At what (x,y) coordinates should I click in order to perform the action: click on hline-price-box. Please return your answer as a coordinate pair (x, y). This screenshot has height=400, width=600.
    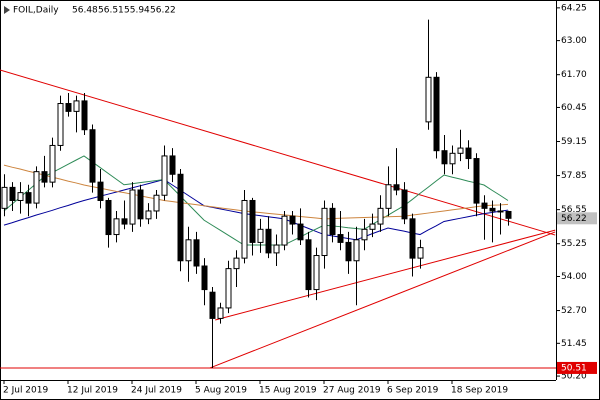
    Looking at the image, I should click on (577, 367).